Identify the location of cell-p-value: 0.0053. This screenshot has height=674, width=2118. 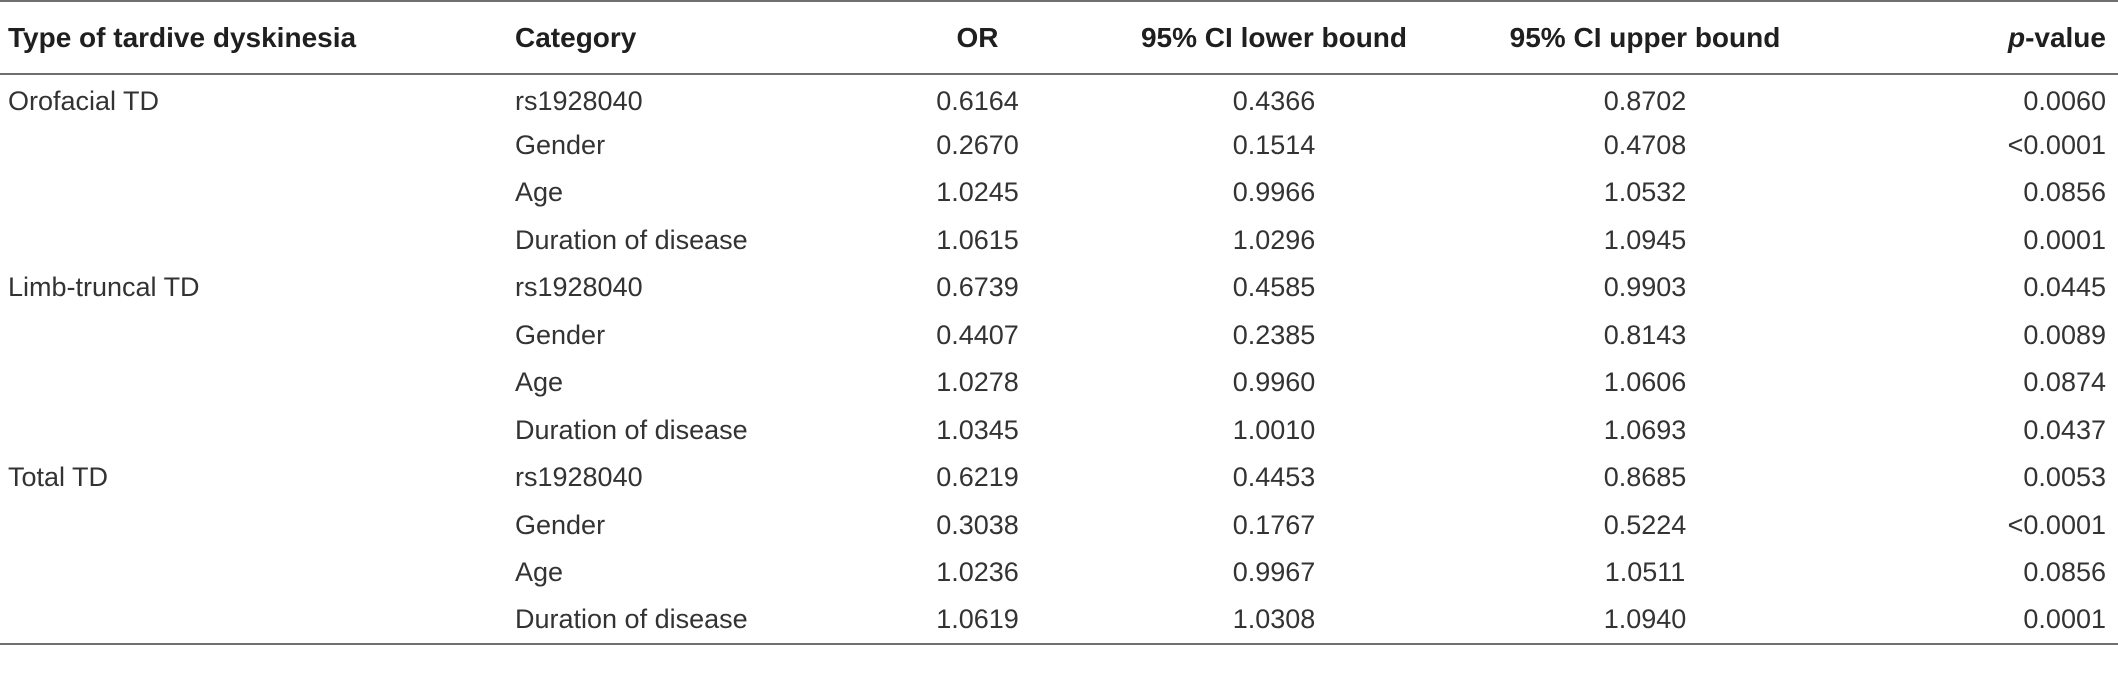
(2064, 477).